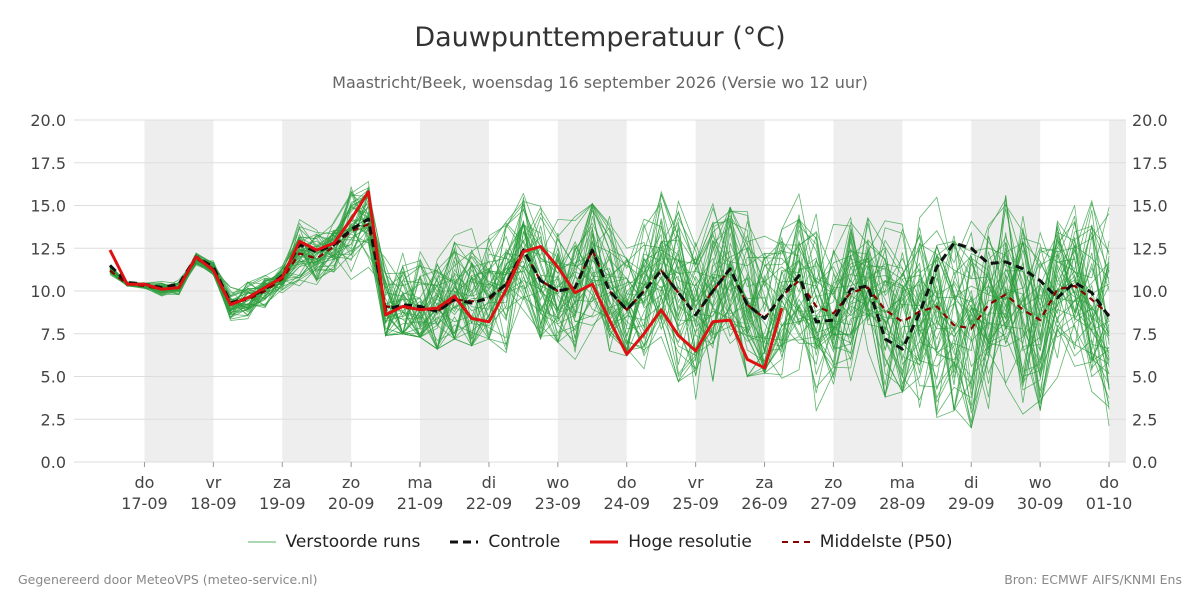 The width and height of the screenshot is (1200, 600). Describe the element at coordinates (764, 503) in the screenshot. I see `x-tick-date: 26-09` at that location.